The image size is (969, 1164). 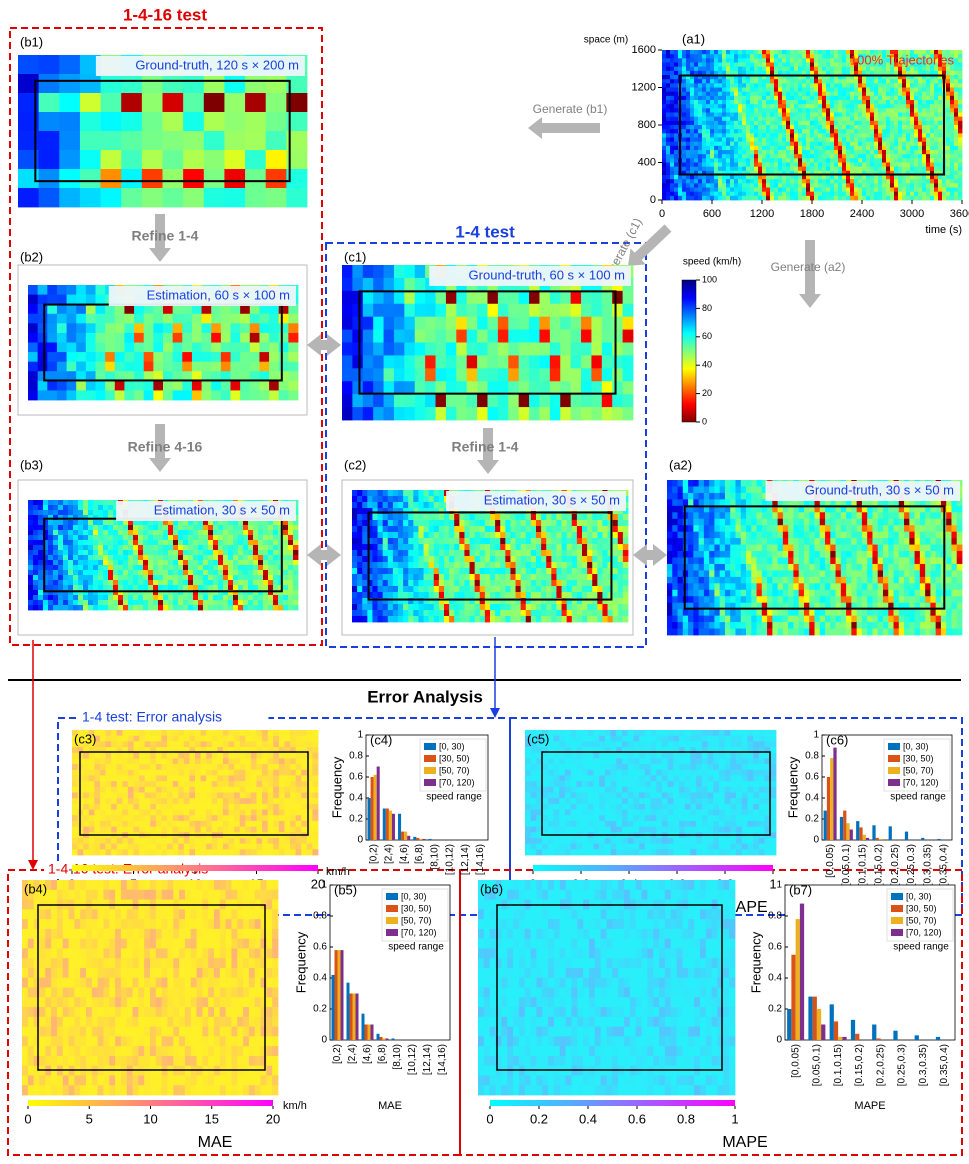 I want to click on panel-caption: Ground-truth, 120 s × 200 m, so click(x=217, y=64).